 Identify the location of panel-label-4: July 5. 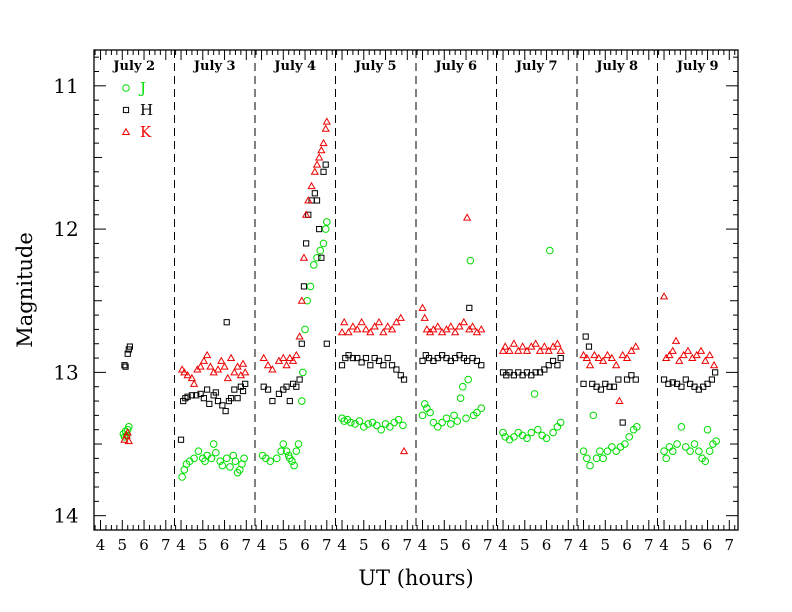
(375, 66).